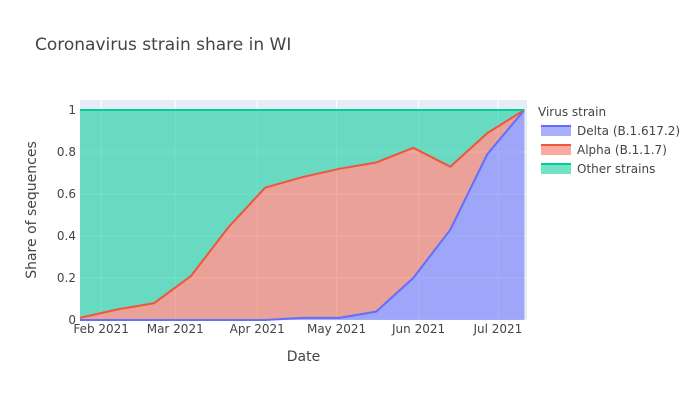  What do you see at coordinates (72, 110) in the screenshot?
I see `y-tick-label: 1` at bounding box center [72, 110].